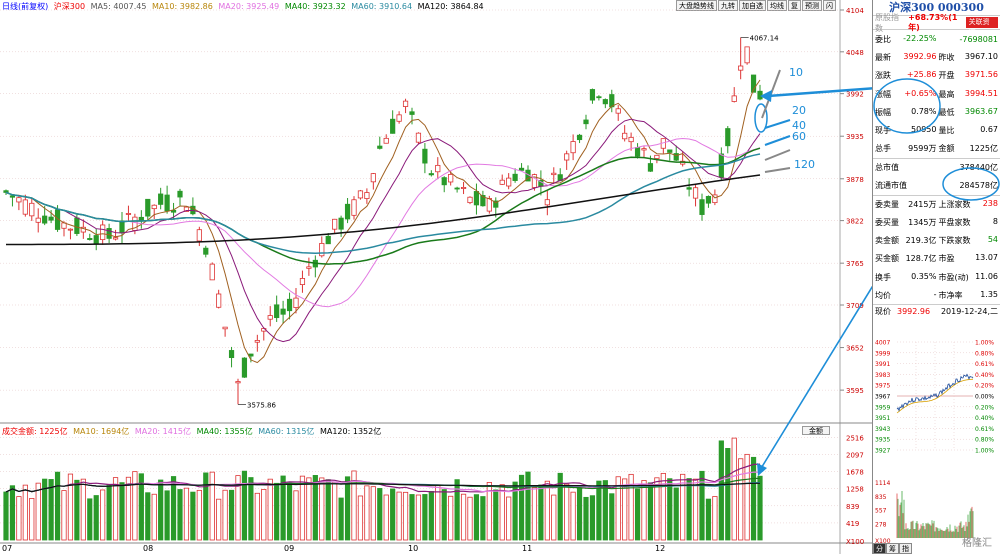 The image size is (1000, 554). I want to click on mini-left-tick: 3999, so click(882, 353).